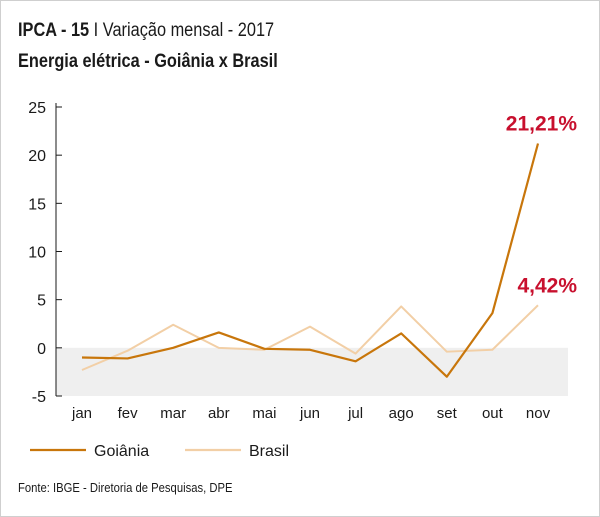 Image resolution: width=600 pixels, height=517 pixels. I want to click on x-tick-label: mar, so click(173, 413).